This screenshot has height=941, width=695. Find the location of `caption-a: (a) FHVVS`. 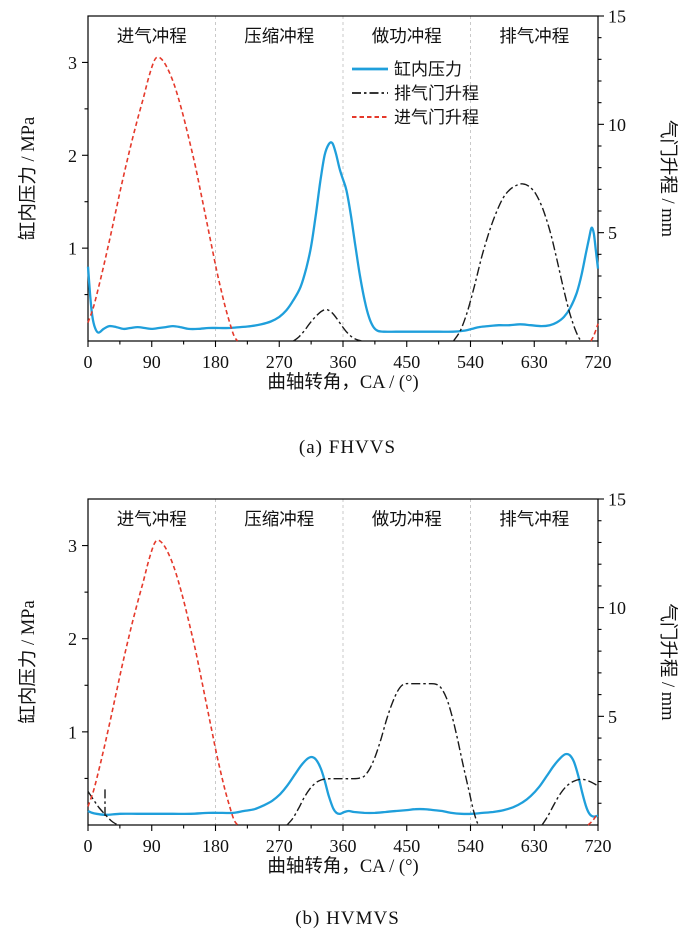

caption-a: (a) FHVVS is located at coordinates (347, 447).